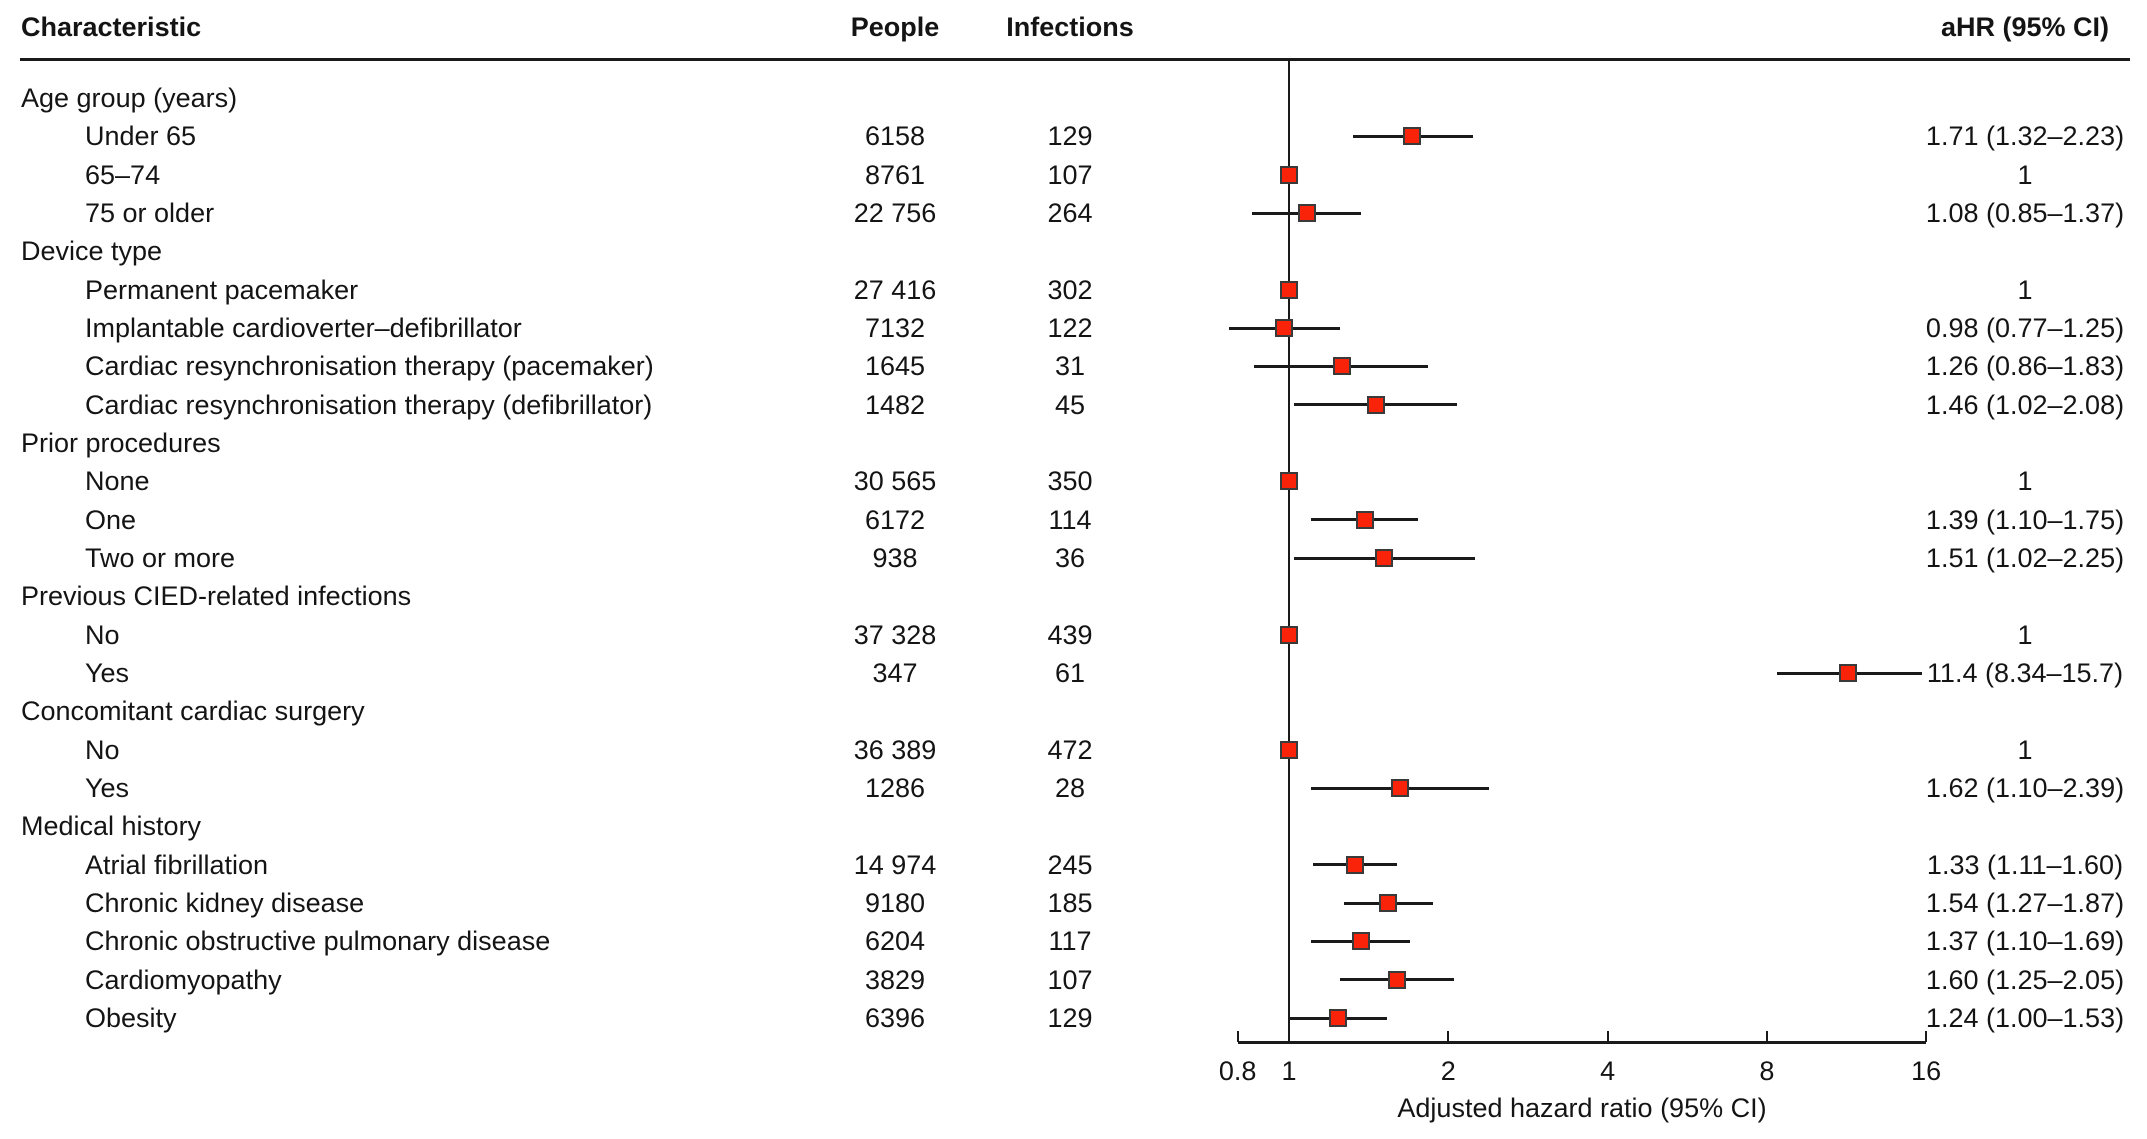 The image size is (2147, 1139). Describe the element at coordinates (2025, 519) in the screenshot. I see `ahr-value: 1.39 (1.10–1.75)` at that location.